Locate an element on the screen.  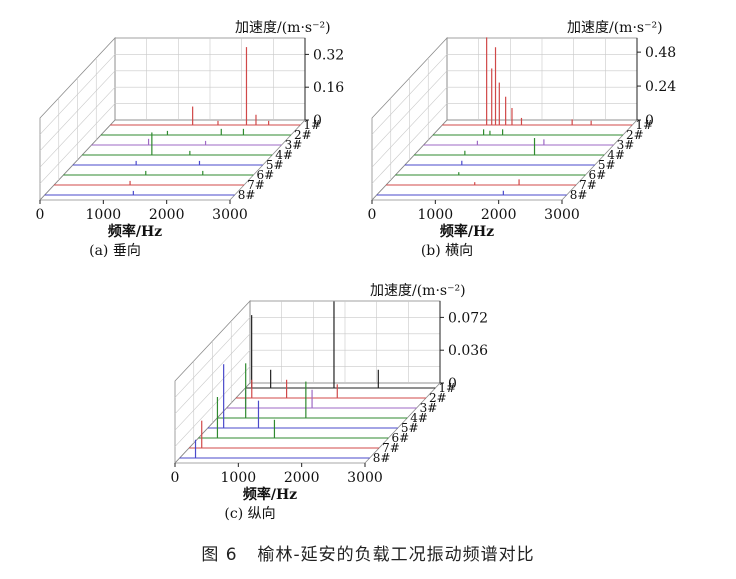
z-tick-label: 0.32 is located at coordinates (328, 55).